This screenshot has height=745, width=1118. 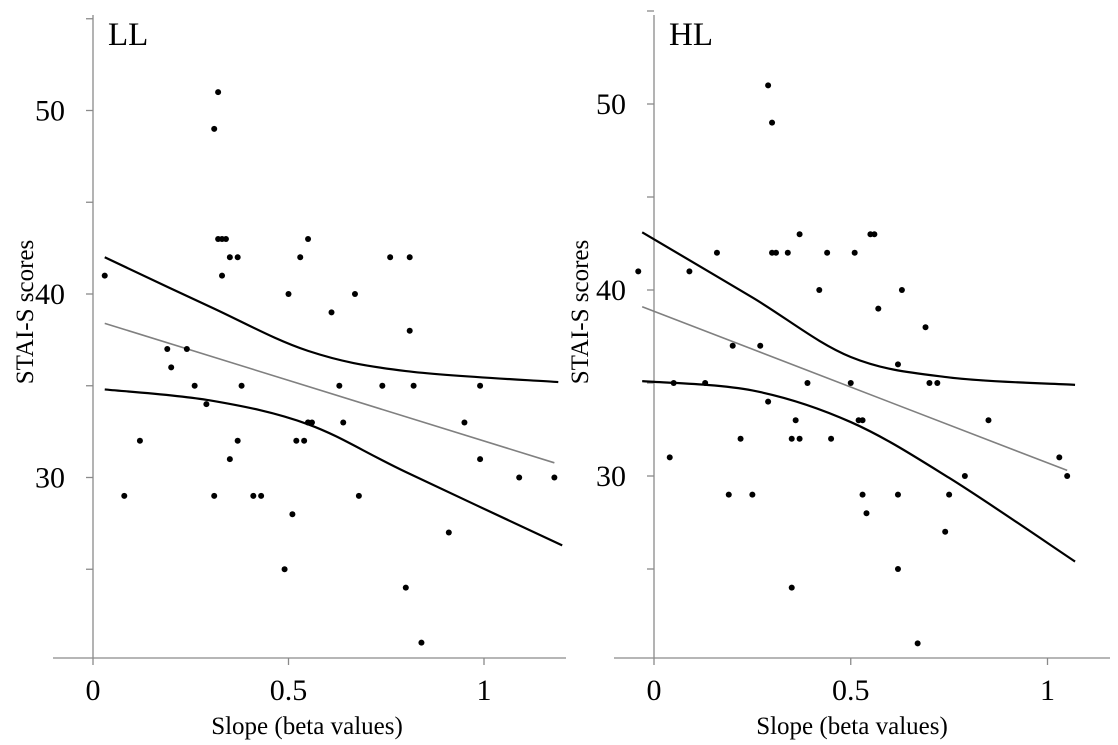 What do you see at coordinates (611, 290) in the screenshot?
I see `y-tick-label: 40` at bounding box center [611, 290].